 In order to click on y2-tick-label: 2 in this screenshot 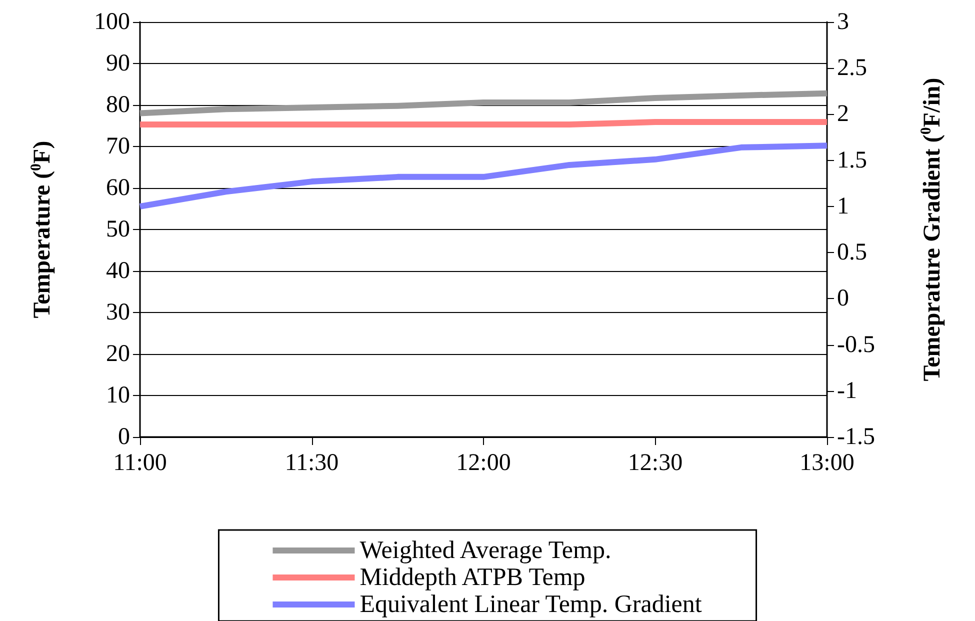, I will do `click(843, 114)`.